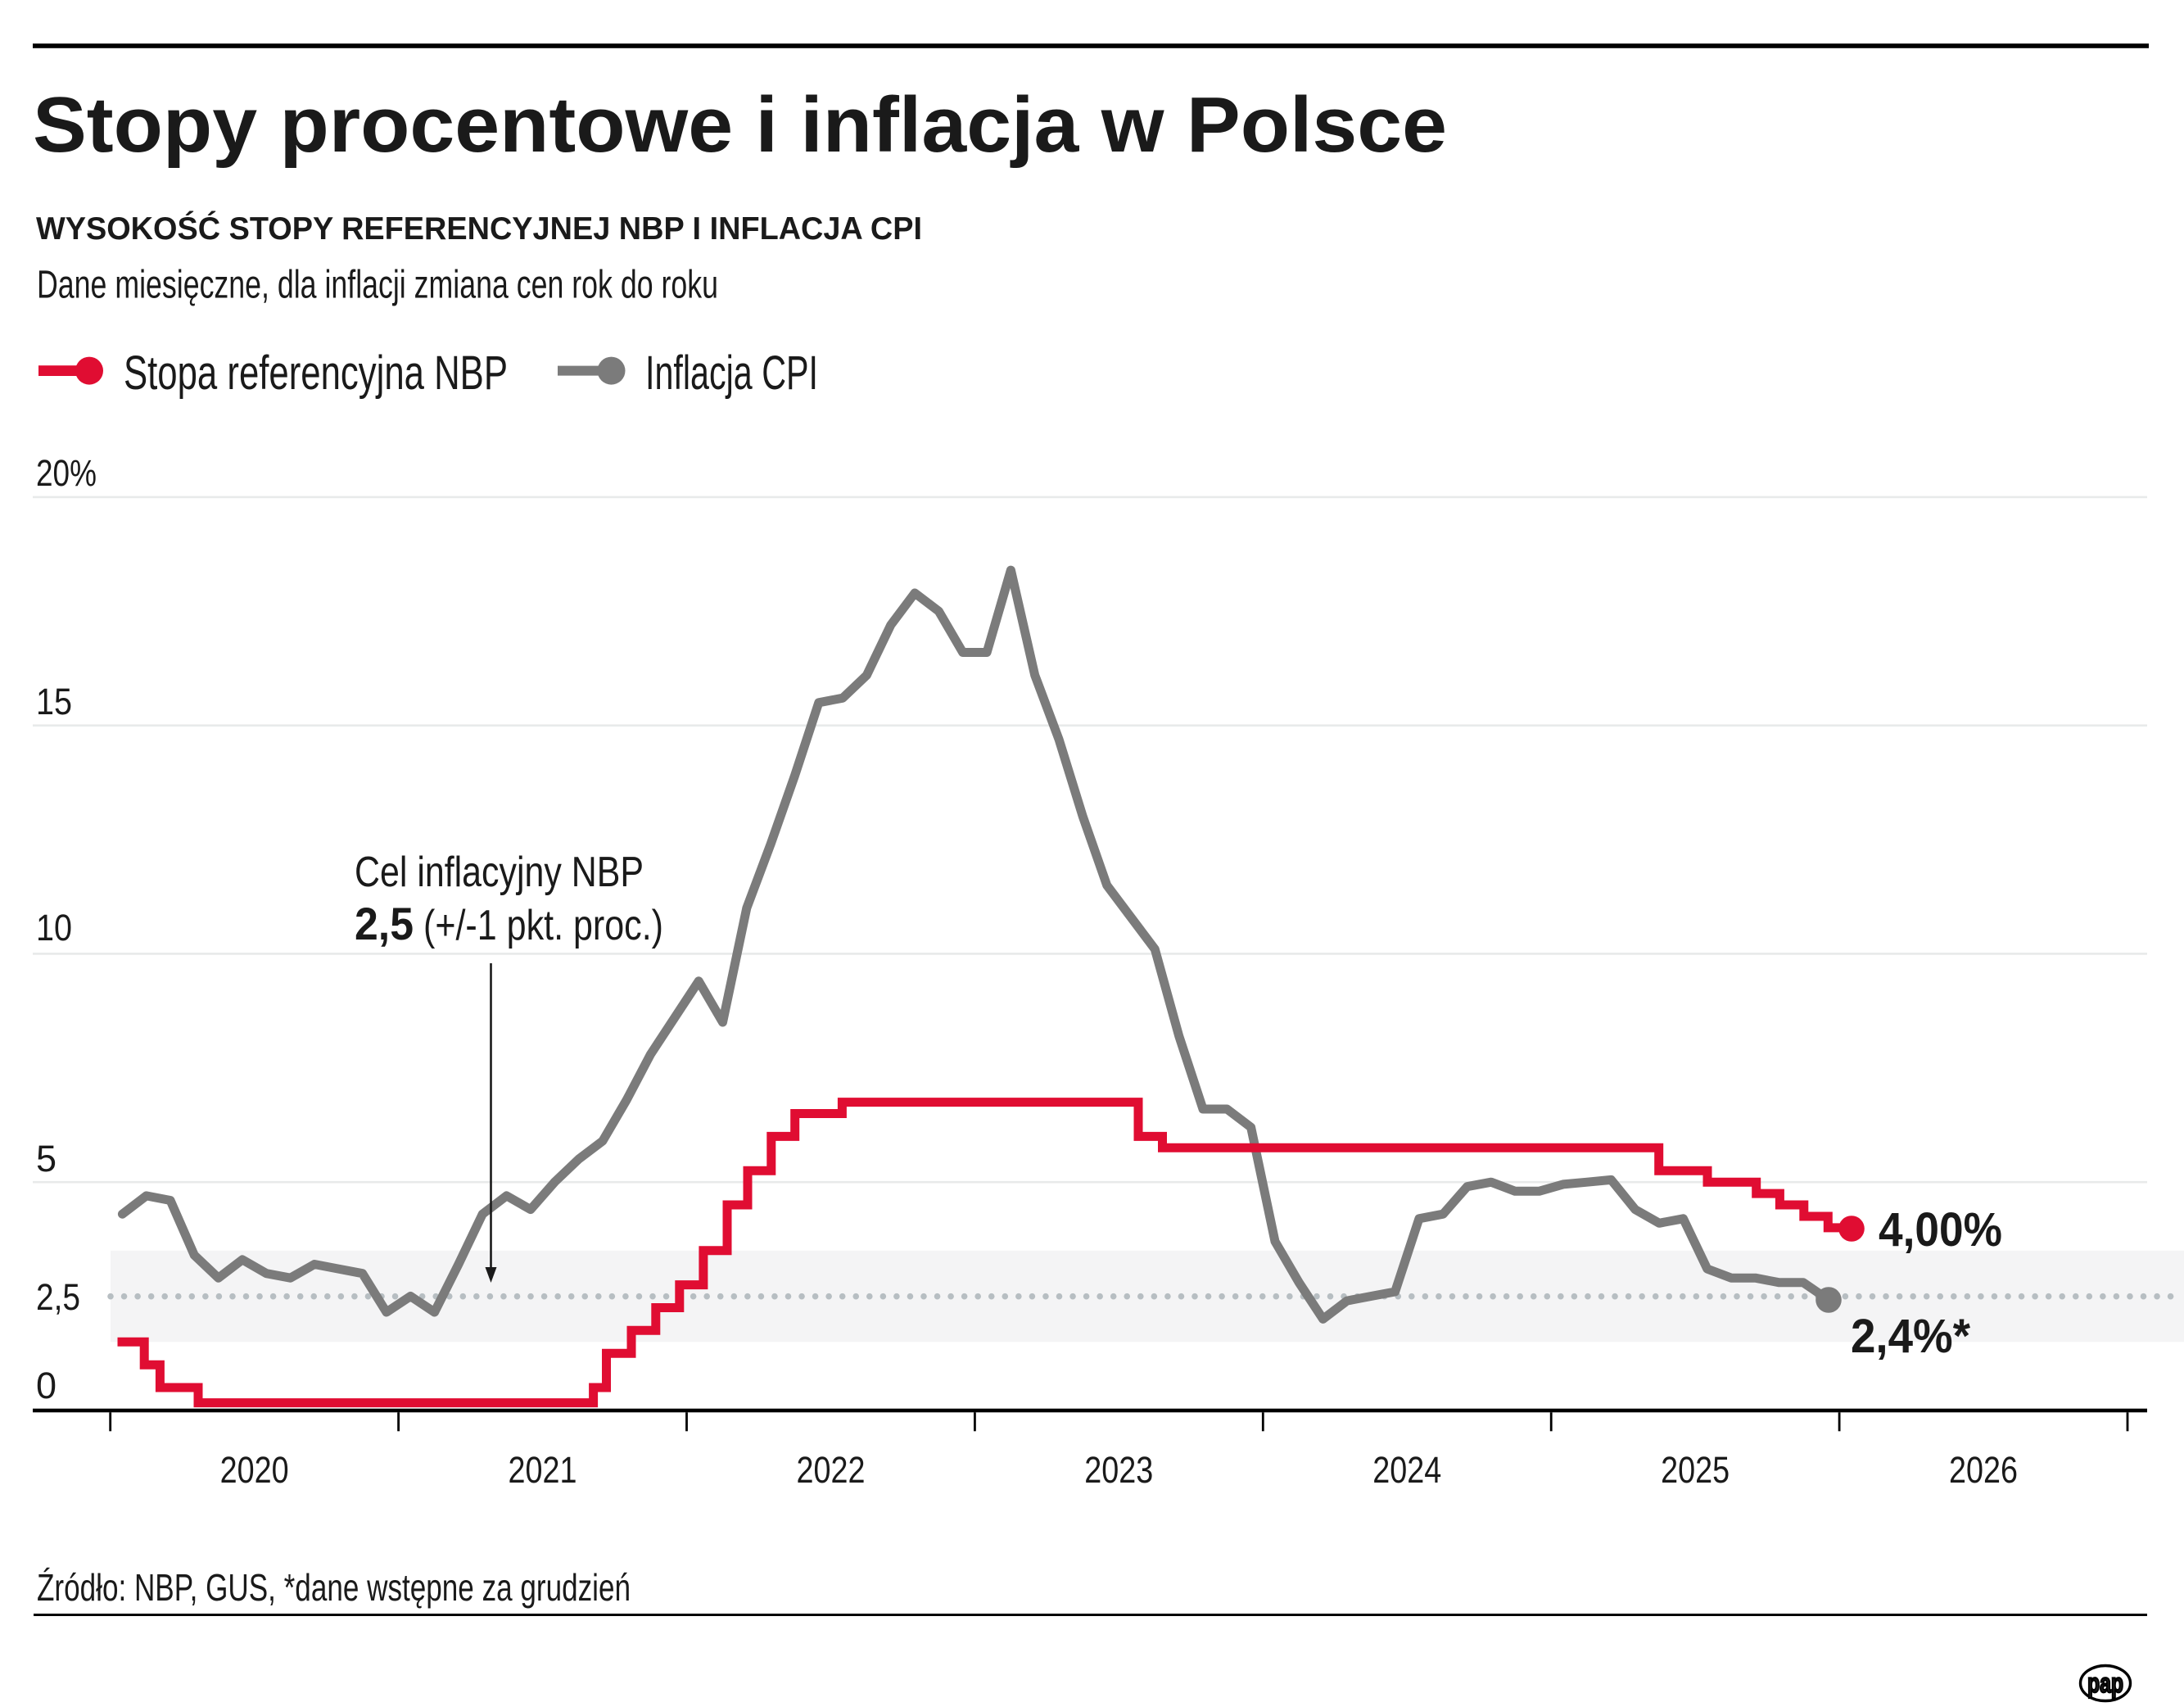  I want to click on svg-text: 2020, so click(255, 1470).